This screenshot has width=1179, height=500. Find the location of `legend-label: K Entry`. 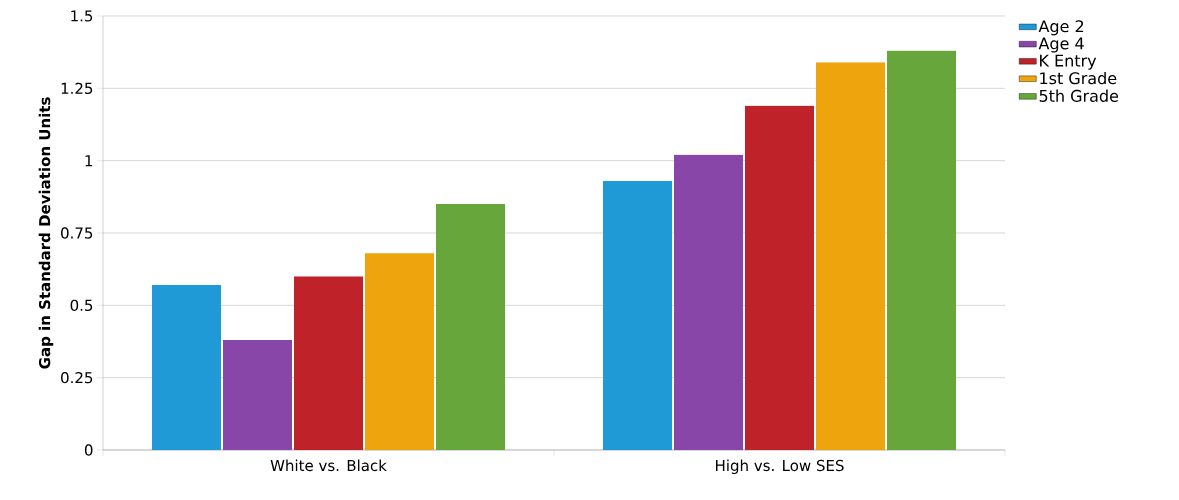

legend-label: K Entry is located at coordinates (1068, 62).